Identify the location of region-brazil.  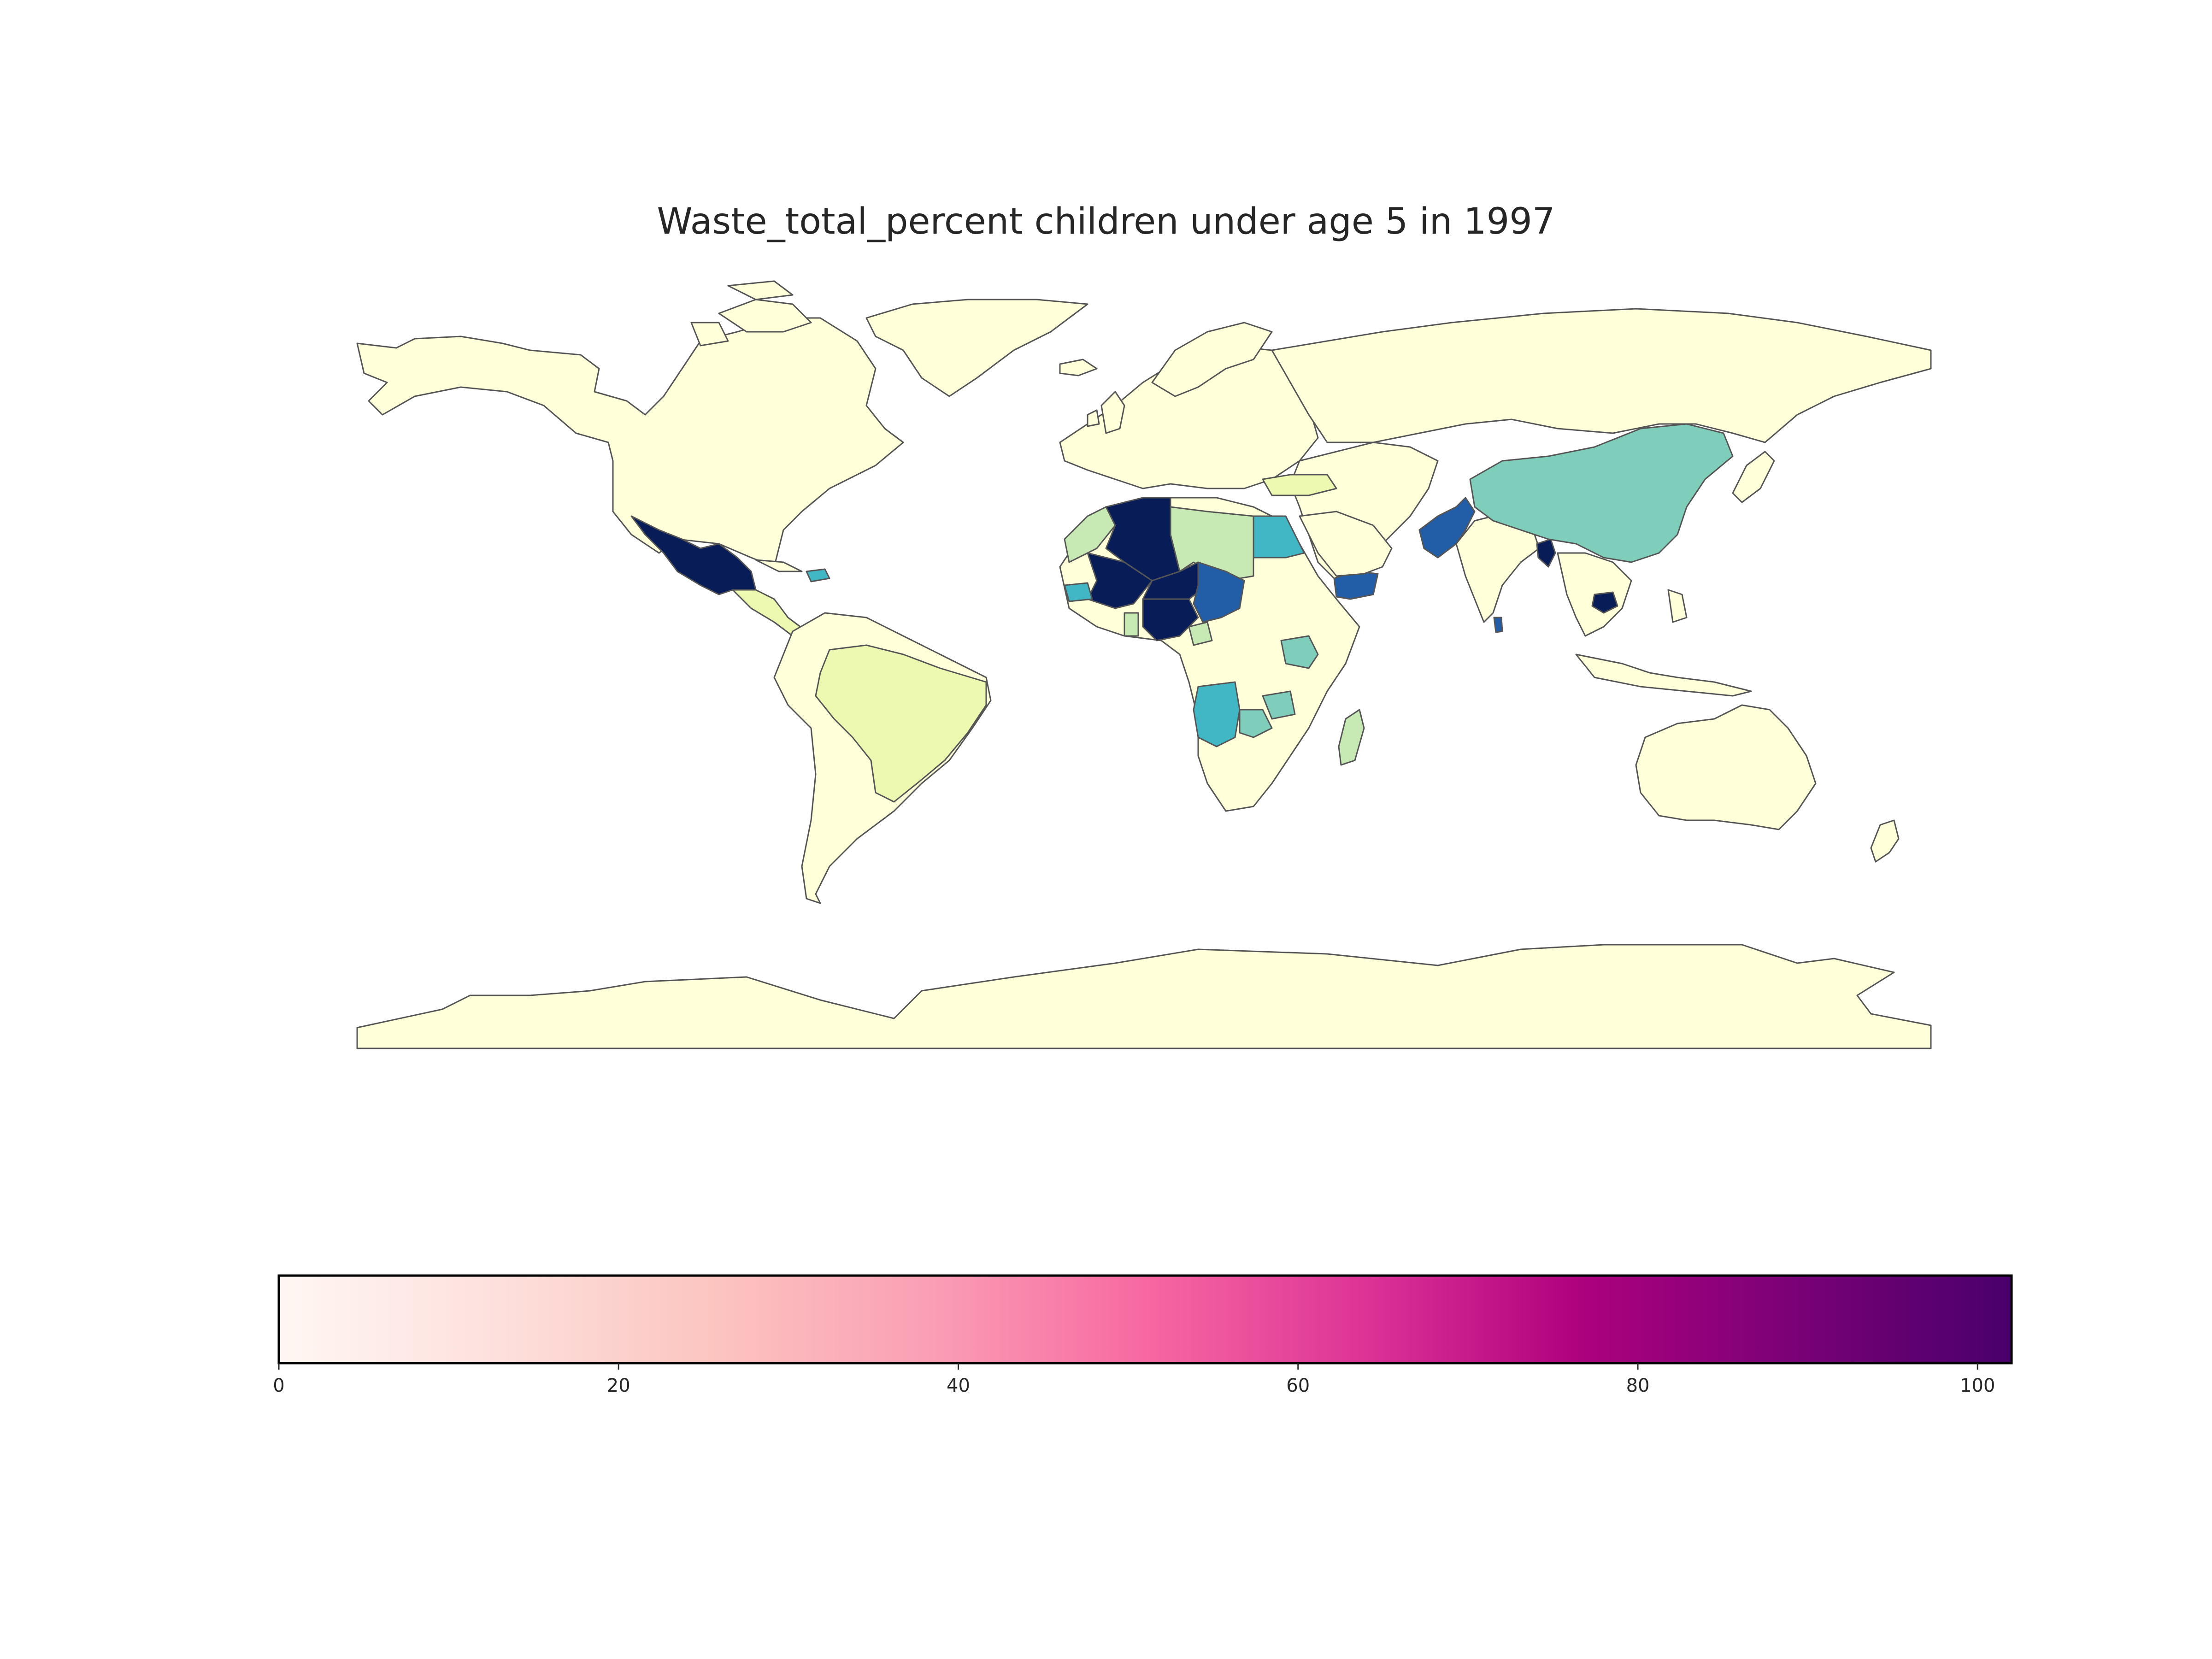
(901, 723).